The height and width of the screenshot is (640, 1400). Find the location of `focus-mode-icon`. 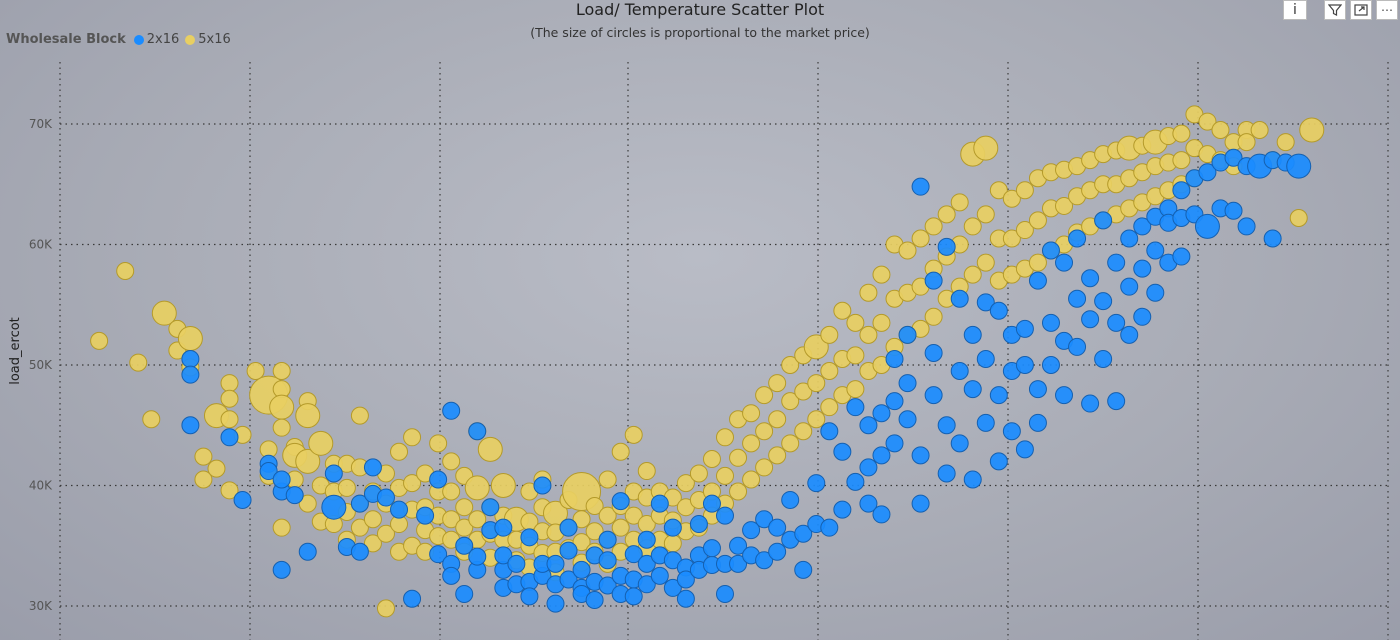

focus-mode-icon is located at coordinates (1361, 10).